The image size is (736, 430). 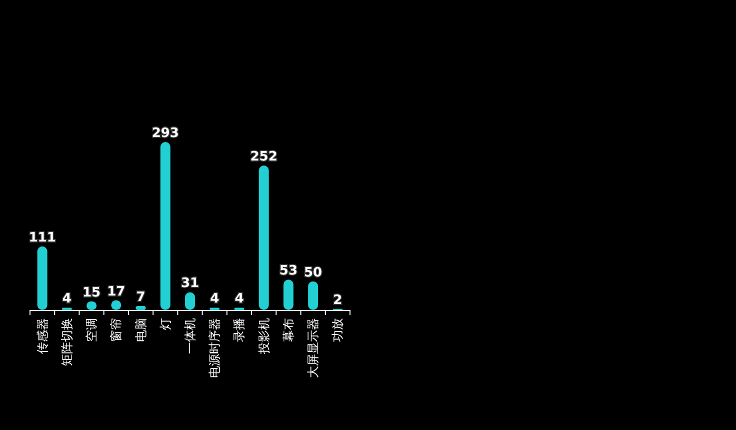 What do you see at coordinates (190, 284) in the screenshot?
I see `data-label: 31` at bounding box center [190, 284].